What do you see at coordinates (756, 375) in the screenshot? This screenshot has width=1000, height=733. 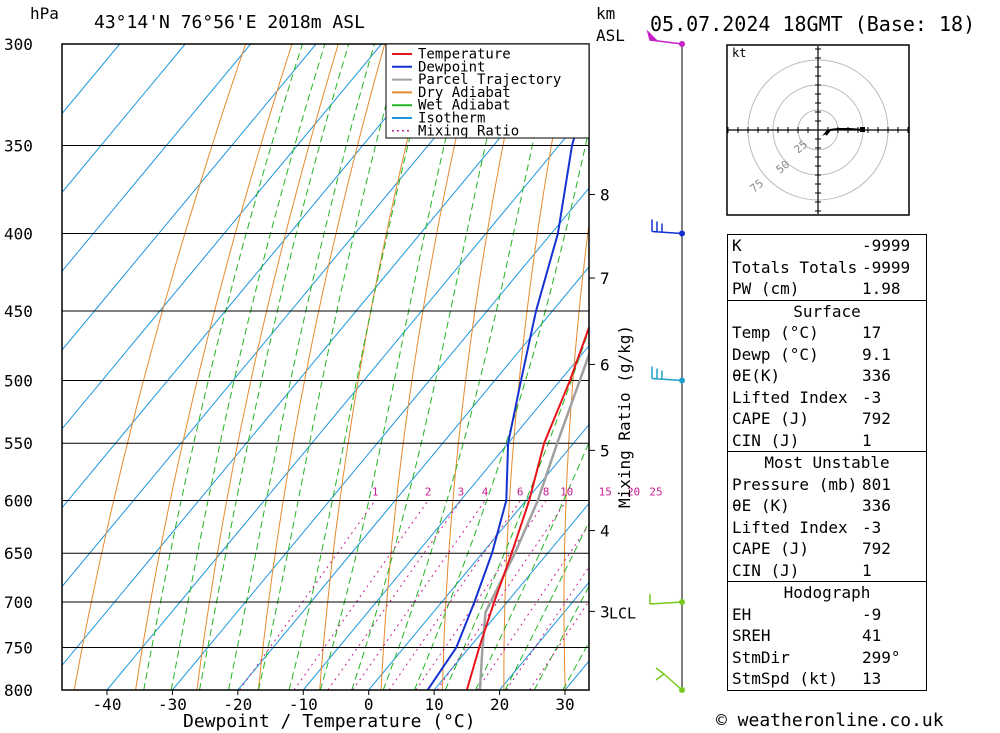 I see `index-label: θE(K)` at bounding box center [756, 375].